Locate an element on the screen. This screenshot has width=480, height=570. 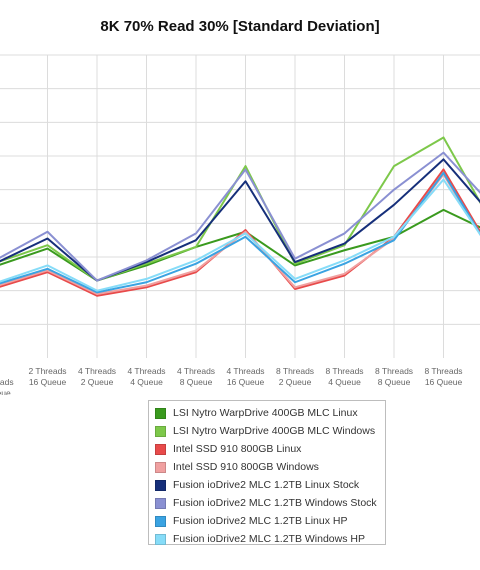
legend-label: Intel SSD 910 800GB Windows is located at coordinates (246, 467).